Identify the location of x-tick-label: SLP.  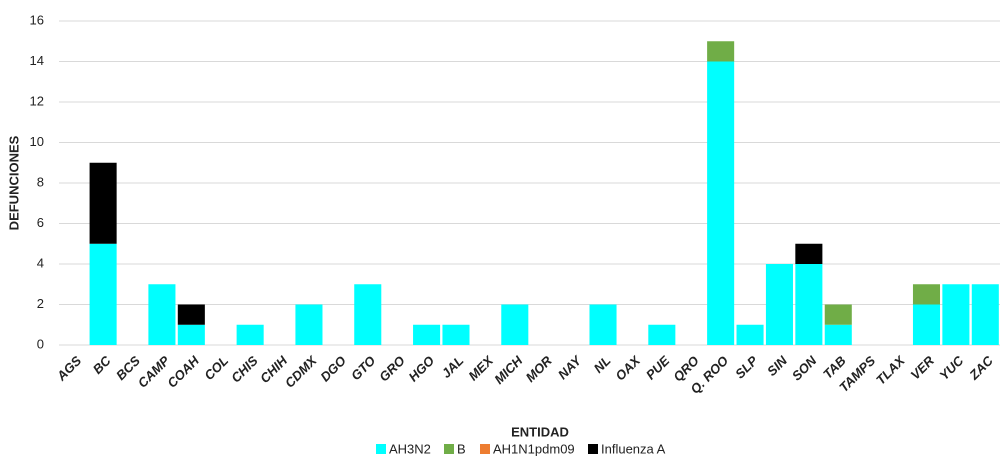
(746, 367).